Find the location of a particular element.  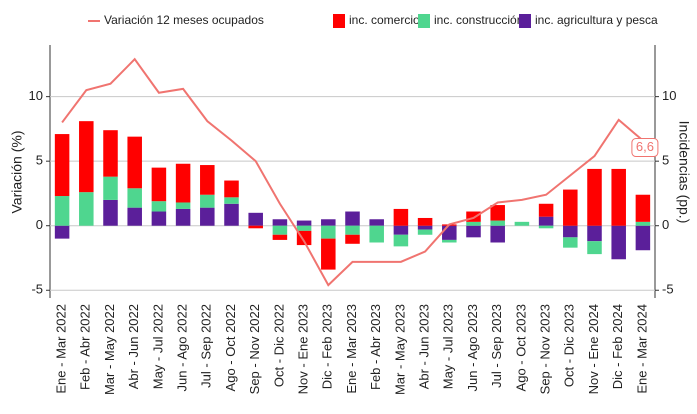

legend-label: inc. agricultura y pesca is located at coordinates (596, 20).